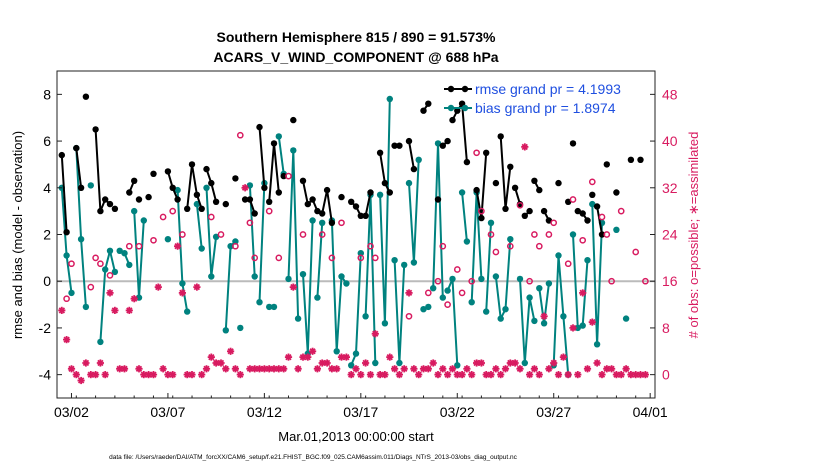 The height and width of the screenshot is (475, 830). Describe the element at coordinates (548, 89) in the screenshot. I see `legend-rmse-label: rmse grand pr = 4.1993` at that location.